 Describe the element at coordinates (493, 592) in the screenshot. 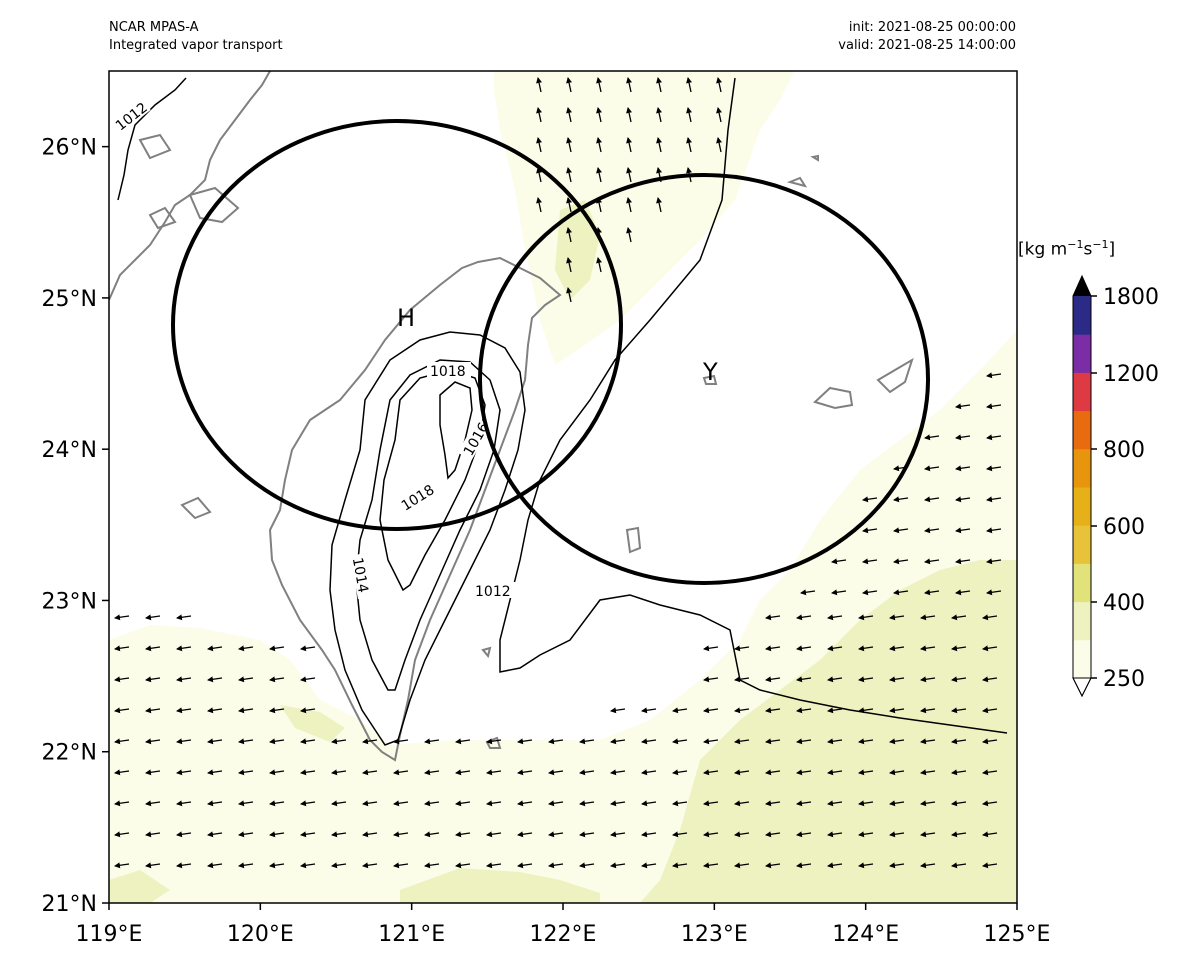

I see `isobar-label: 1012` at that location.